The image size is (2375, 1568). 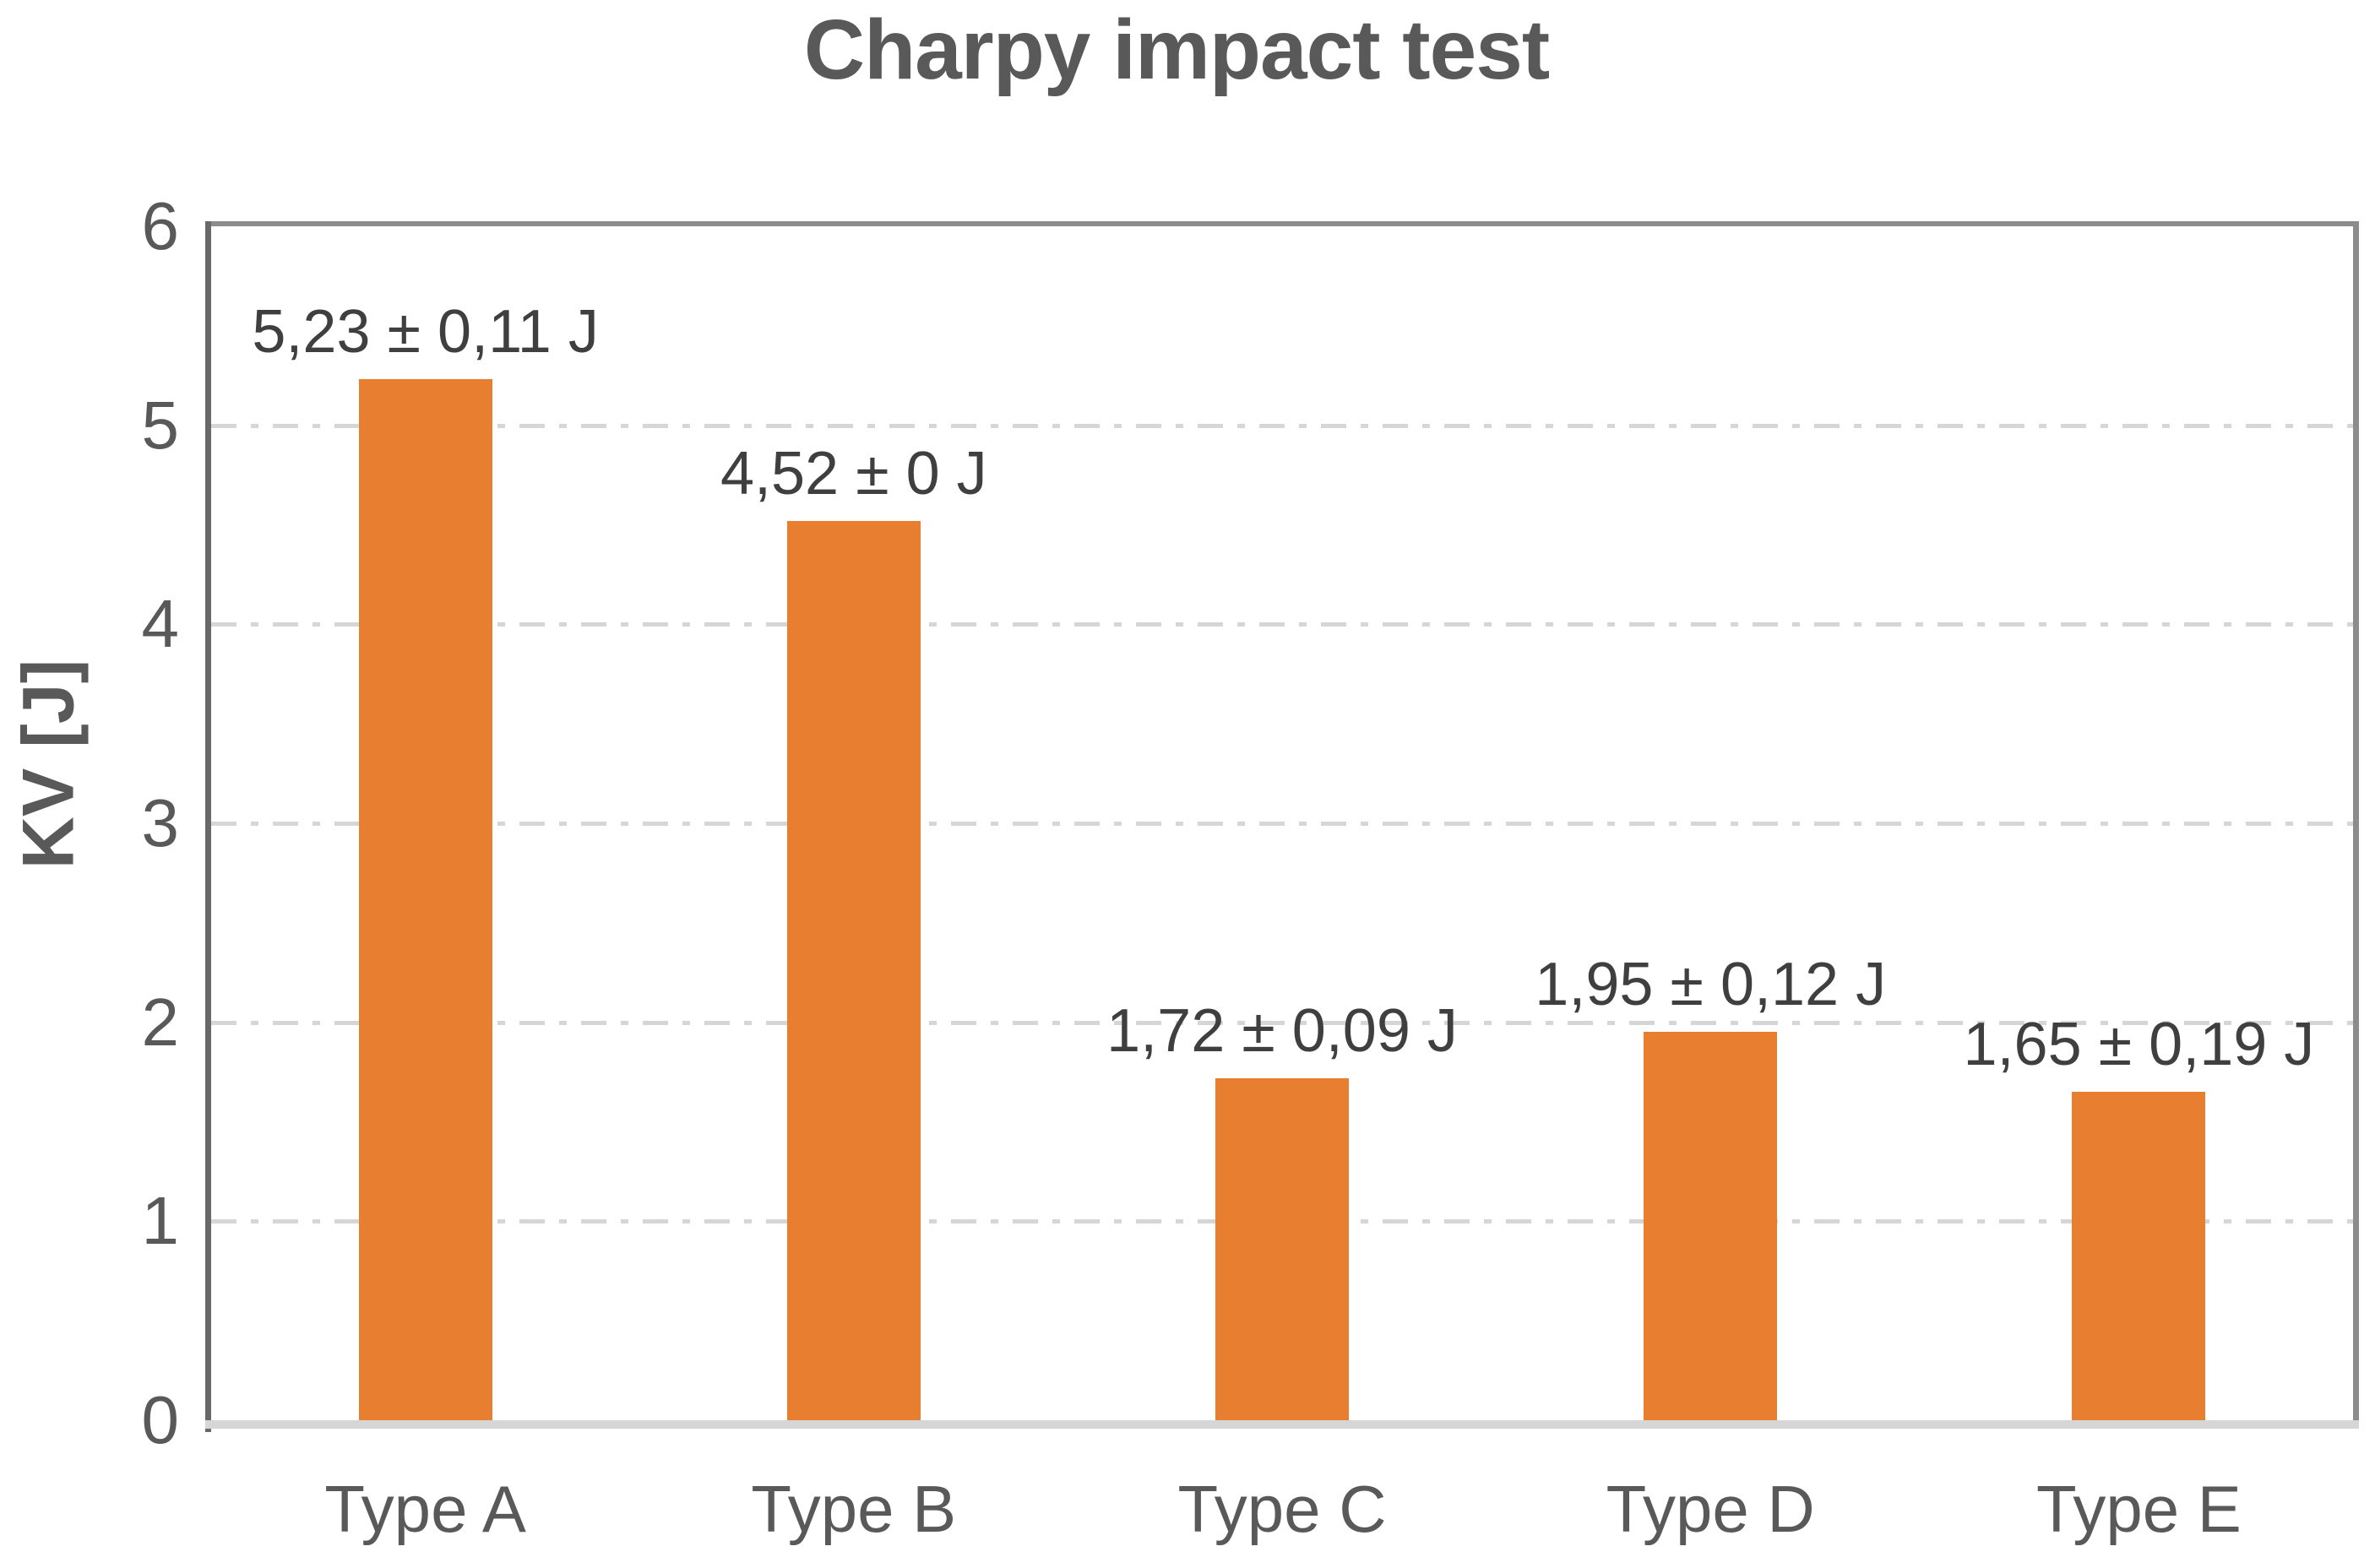 What do you see at coordinates (1711, 1226) in the screenshot?
I see `bar-type-d` at bounding box center [1711, 1226].